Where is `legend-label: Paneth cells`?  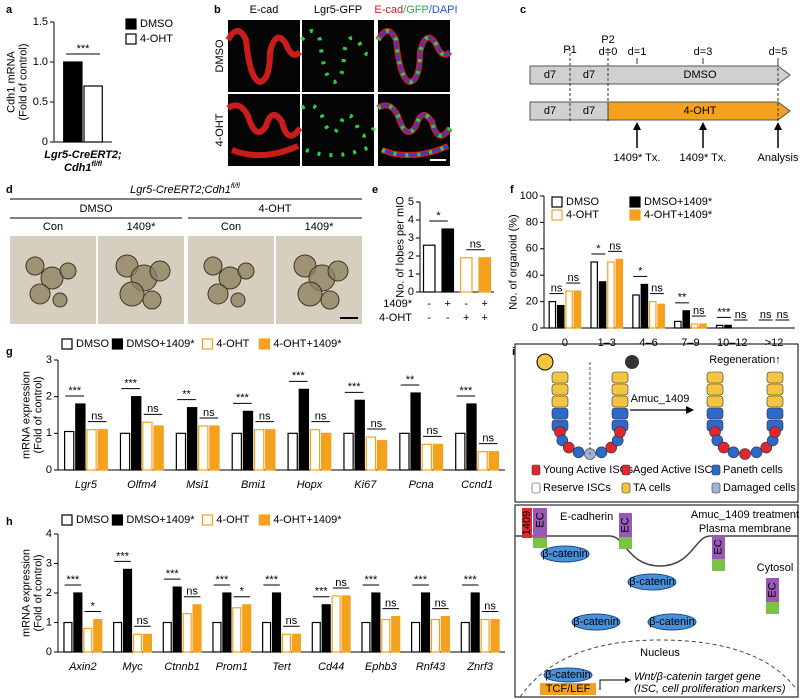 legend-label: Paneth cells is located at coordinates (753, 470).